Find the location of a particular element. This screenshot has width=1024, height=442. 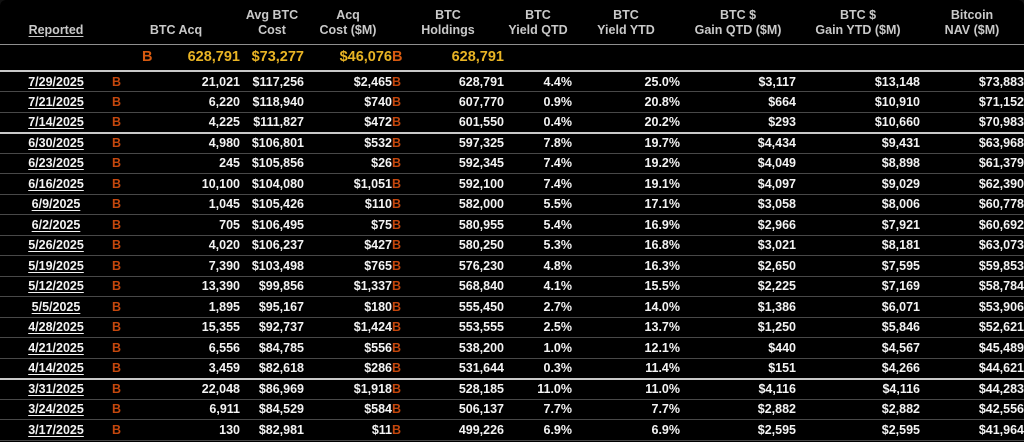

btc-acq-cell: B 4,020 is located at coordinates (176, 245).